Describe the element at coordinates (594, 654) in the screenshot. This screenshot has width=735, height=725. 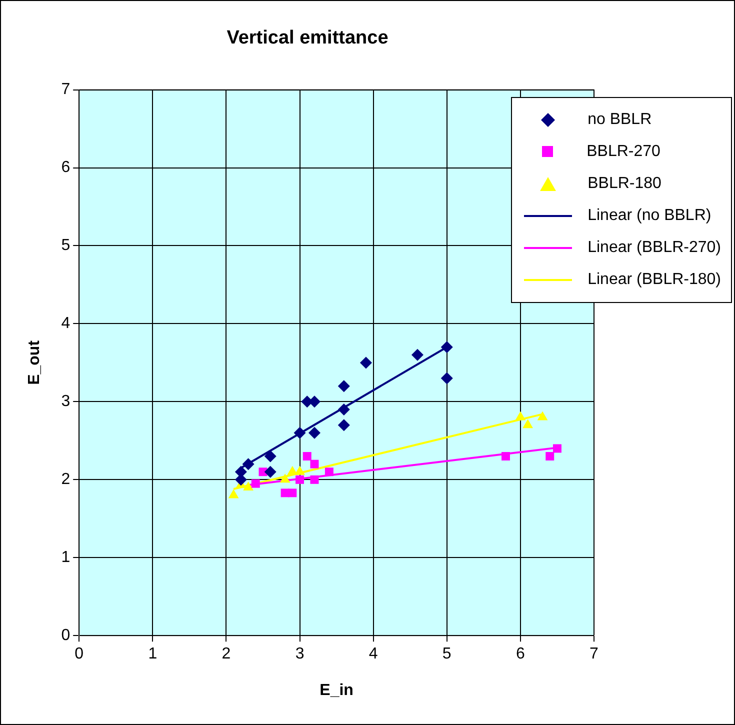
I see `x-tick-label: 7` at that location.